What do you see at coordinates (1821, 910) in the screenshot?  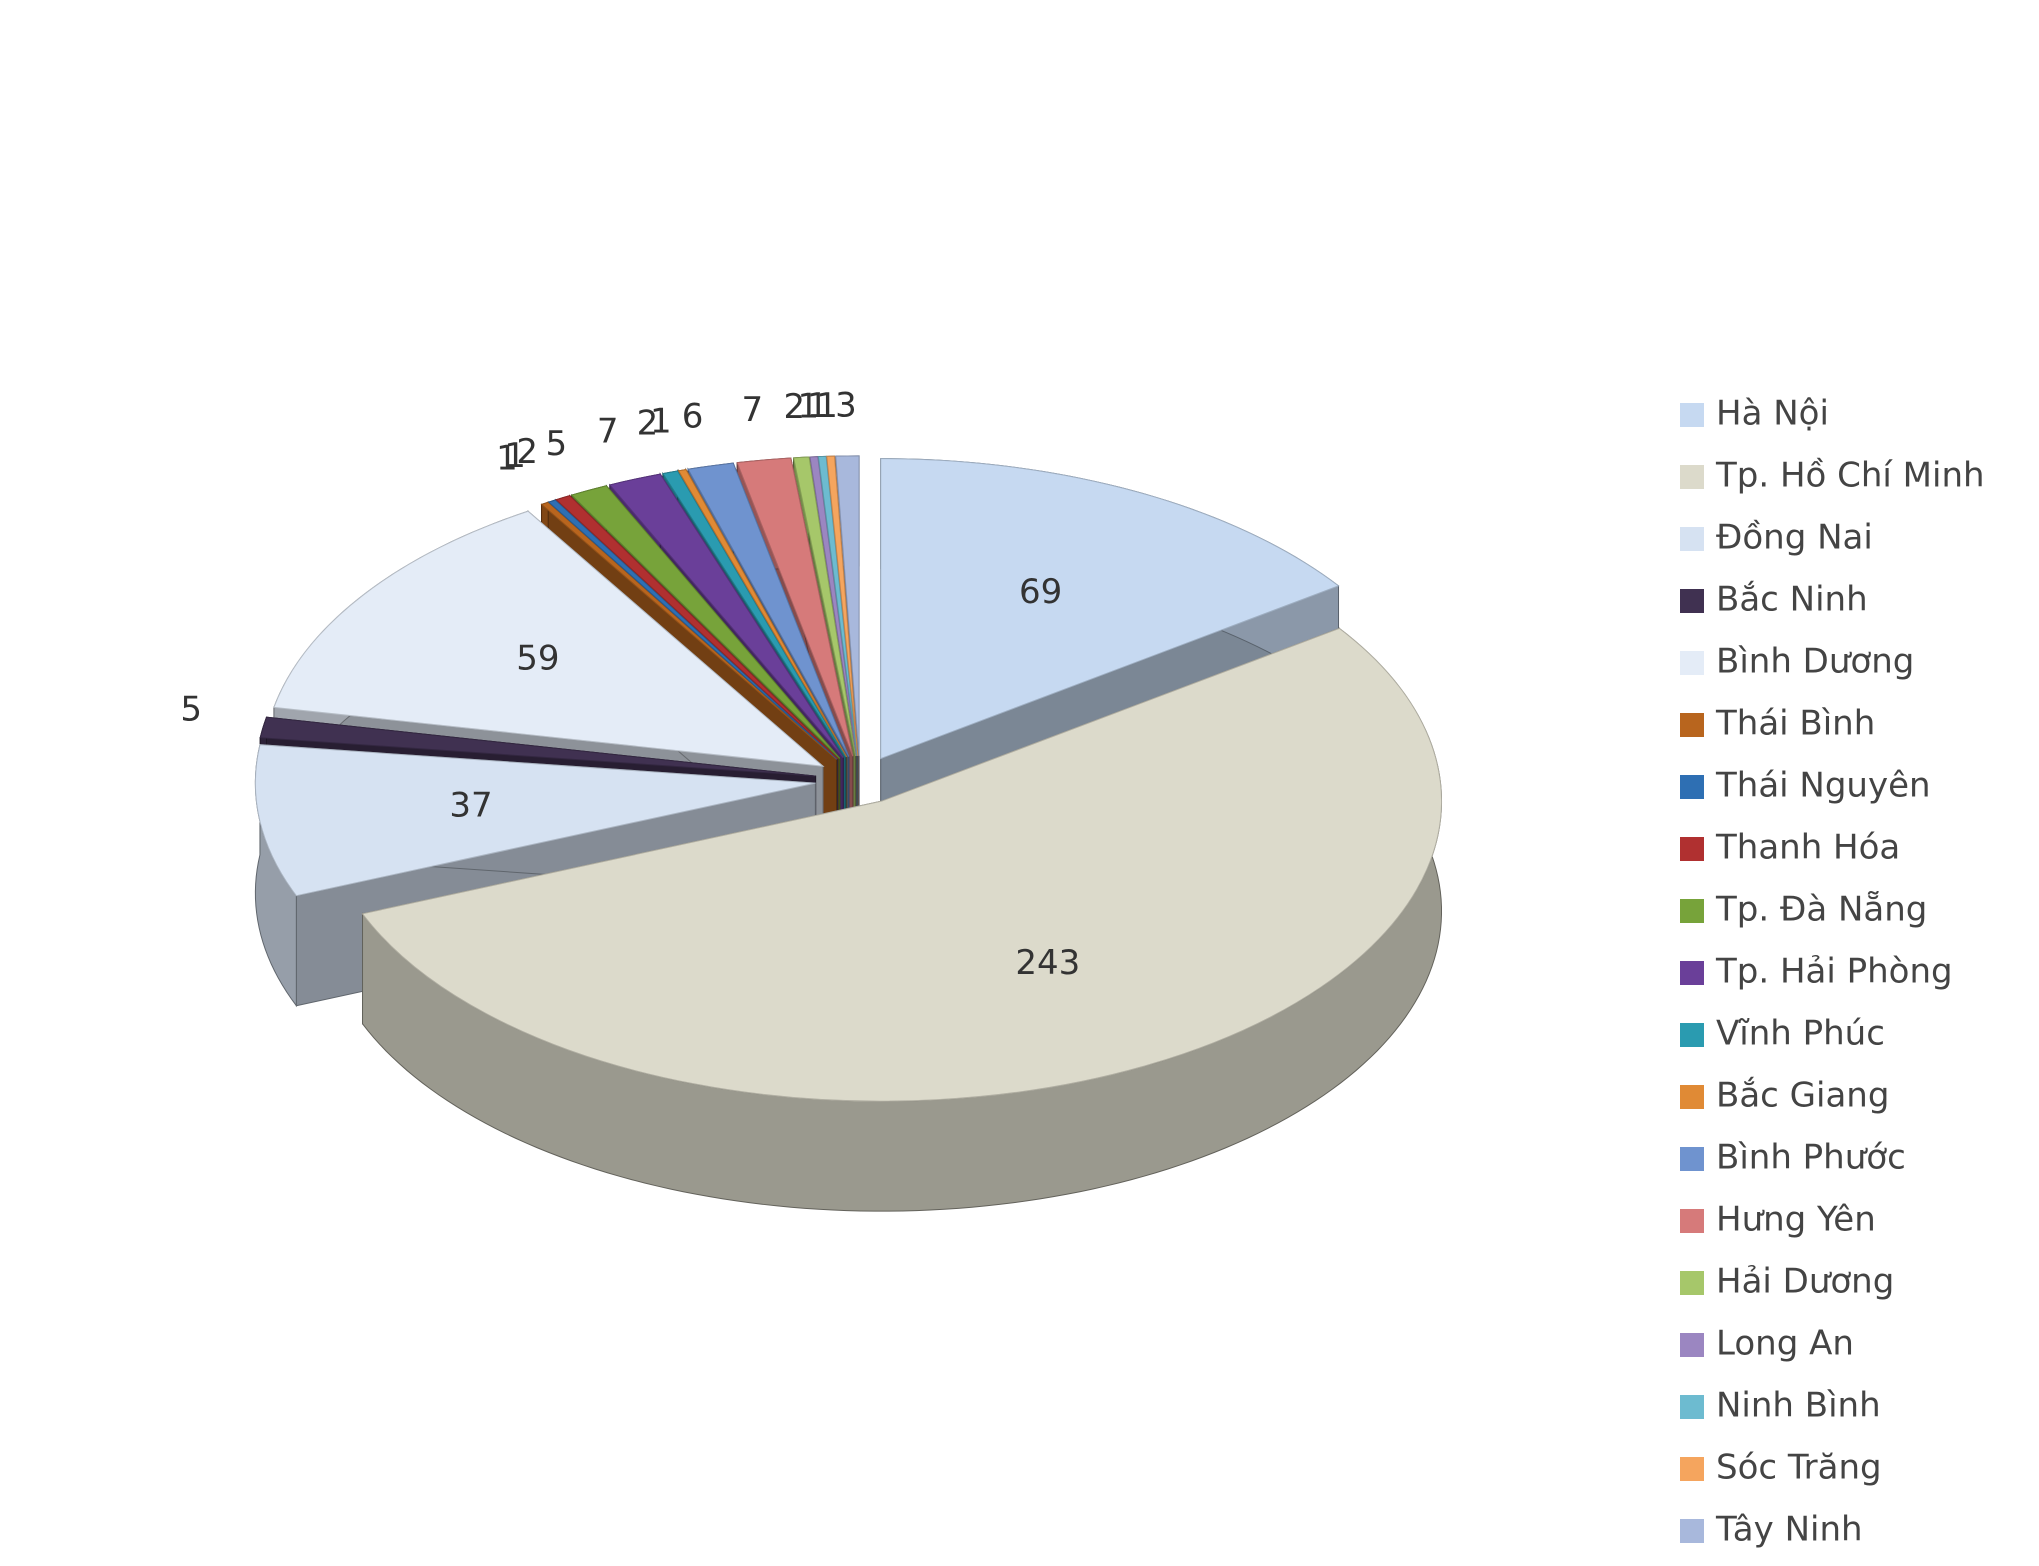 I see `legend-label: Tp. Đà Nẵng` at bounding box center [1821, 910].